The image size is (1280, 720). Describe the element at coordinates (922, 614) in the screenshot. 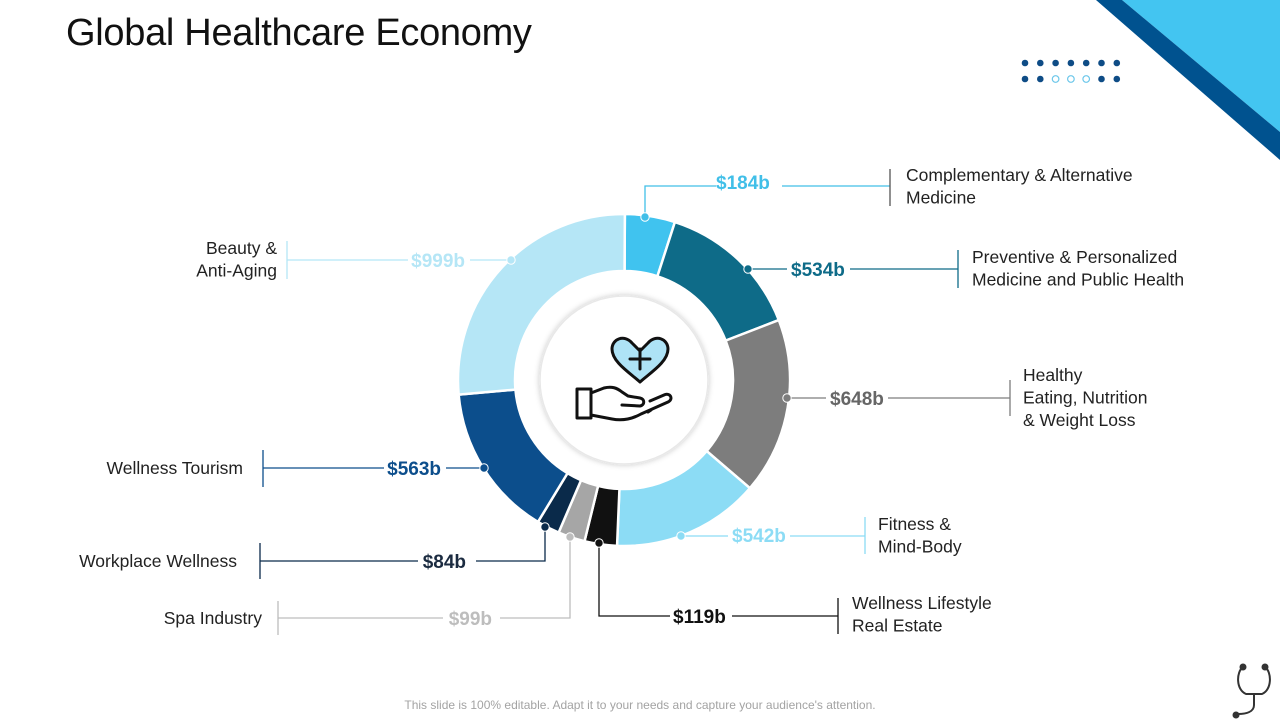

I see `category-label: Wellness Lifestyle Real Estate` at that location.